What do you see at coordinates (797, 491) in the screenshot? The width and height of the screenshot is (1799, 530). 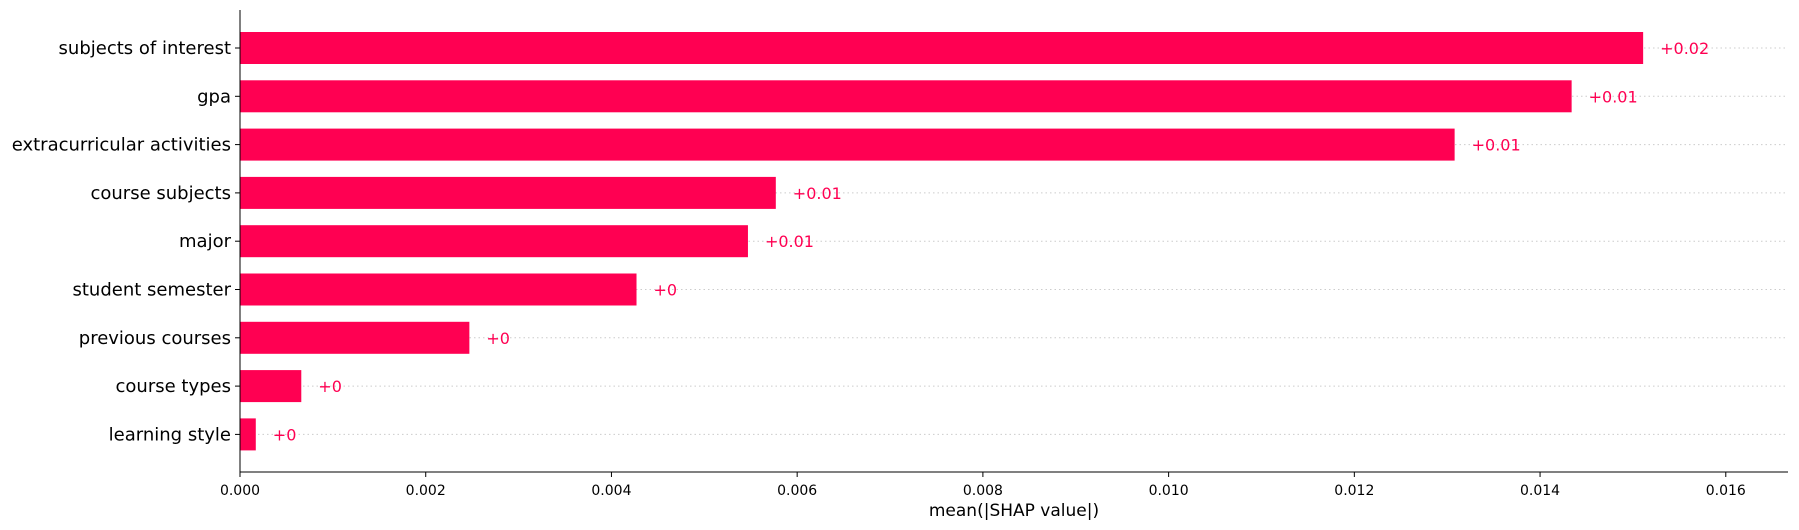 I see `x-tick-label: 0.006` at bounding box center [797, 491].